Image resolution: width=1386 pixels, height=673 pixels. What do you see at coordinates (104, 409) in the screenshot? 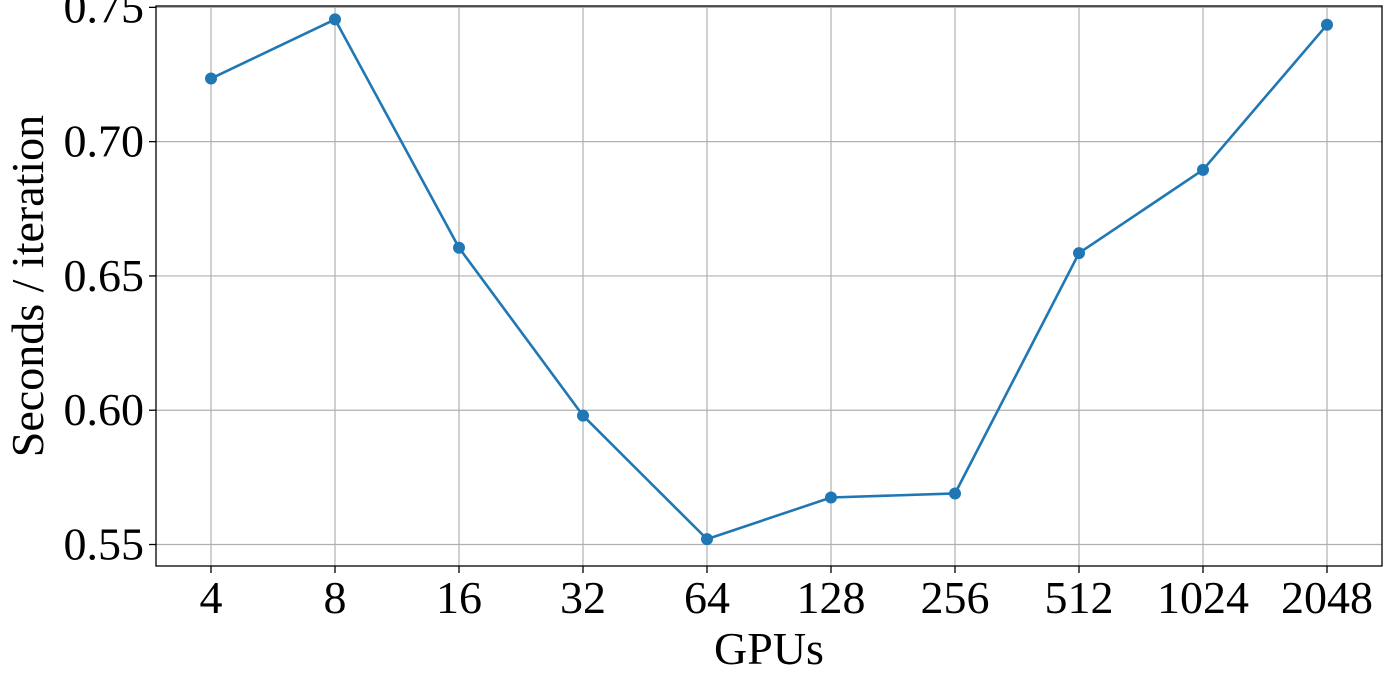
I see `y-tick-label: 0.60` at bounding box center [104, 409].